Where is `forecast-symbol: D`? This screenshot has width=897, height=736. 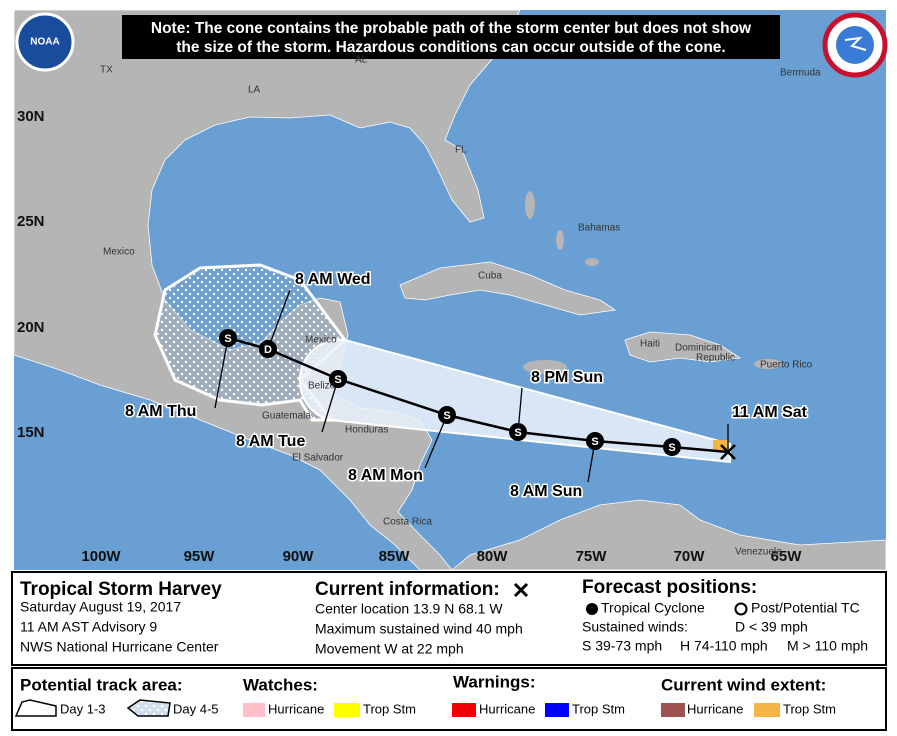
forecast-symbol: D is located at coordinates (268, 350).